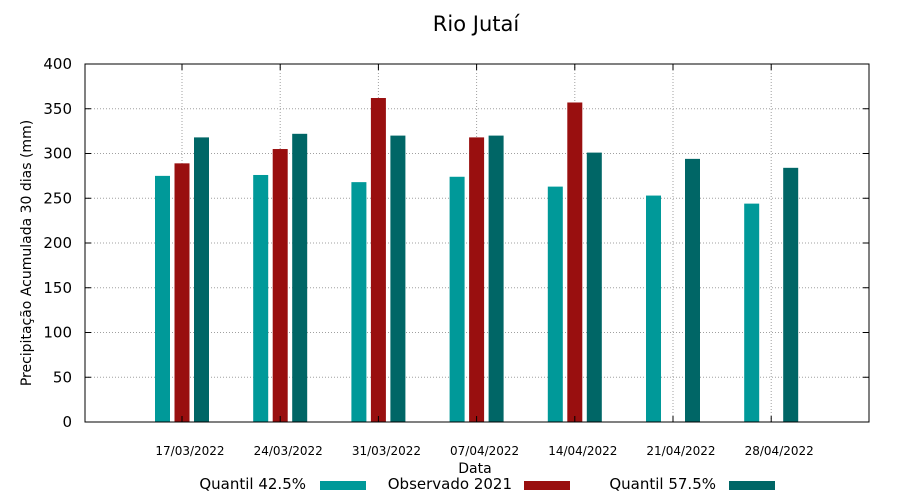 The width and height of the screenshot is (900, 500). What do you see at coordinates (252, 484) in the screenshot?
I see `legend-label: Quantil 42.5%` at bounding box center [252, 484].